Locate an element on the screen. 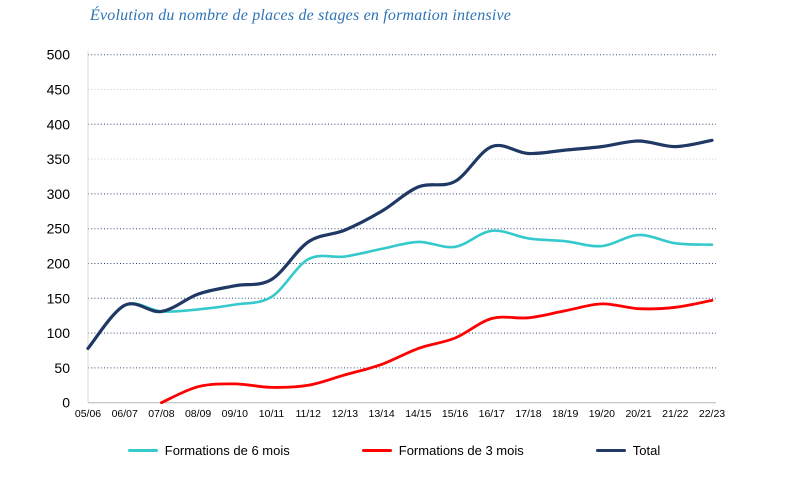 The height and width of the screenshot is (481, 788). y-axis-label: 0 is located at coordinates (66, 403).